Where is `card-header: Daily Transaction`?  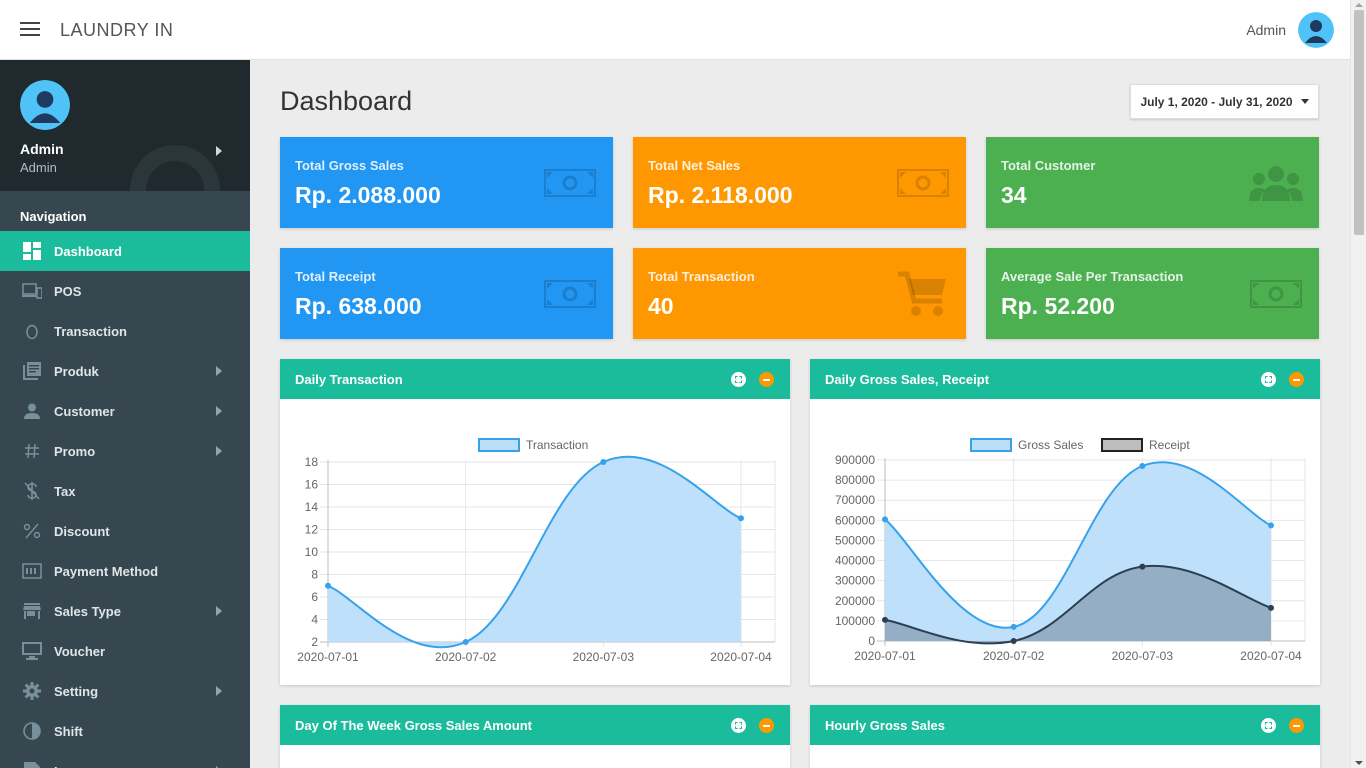
card-header: Daily Transaction is located at coordinates (535, 379).